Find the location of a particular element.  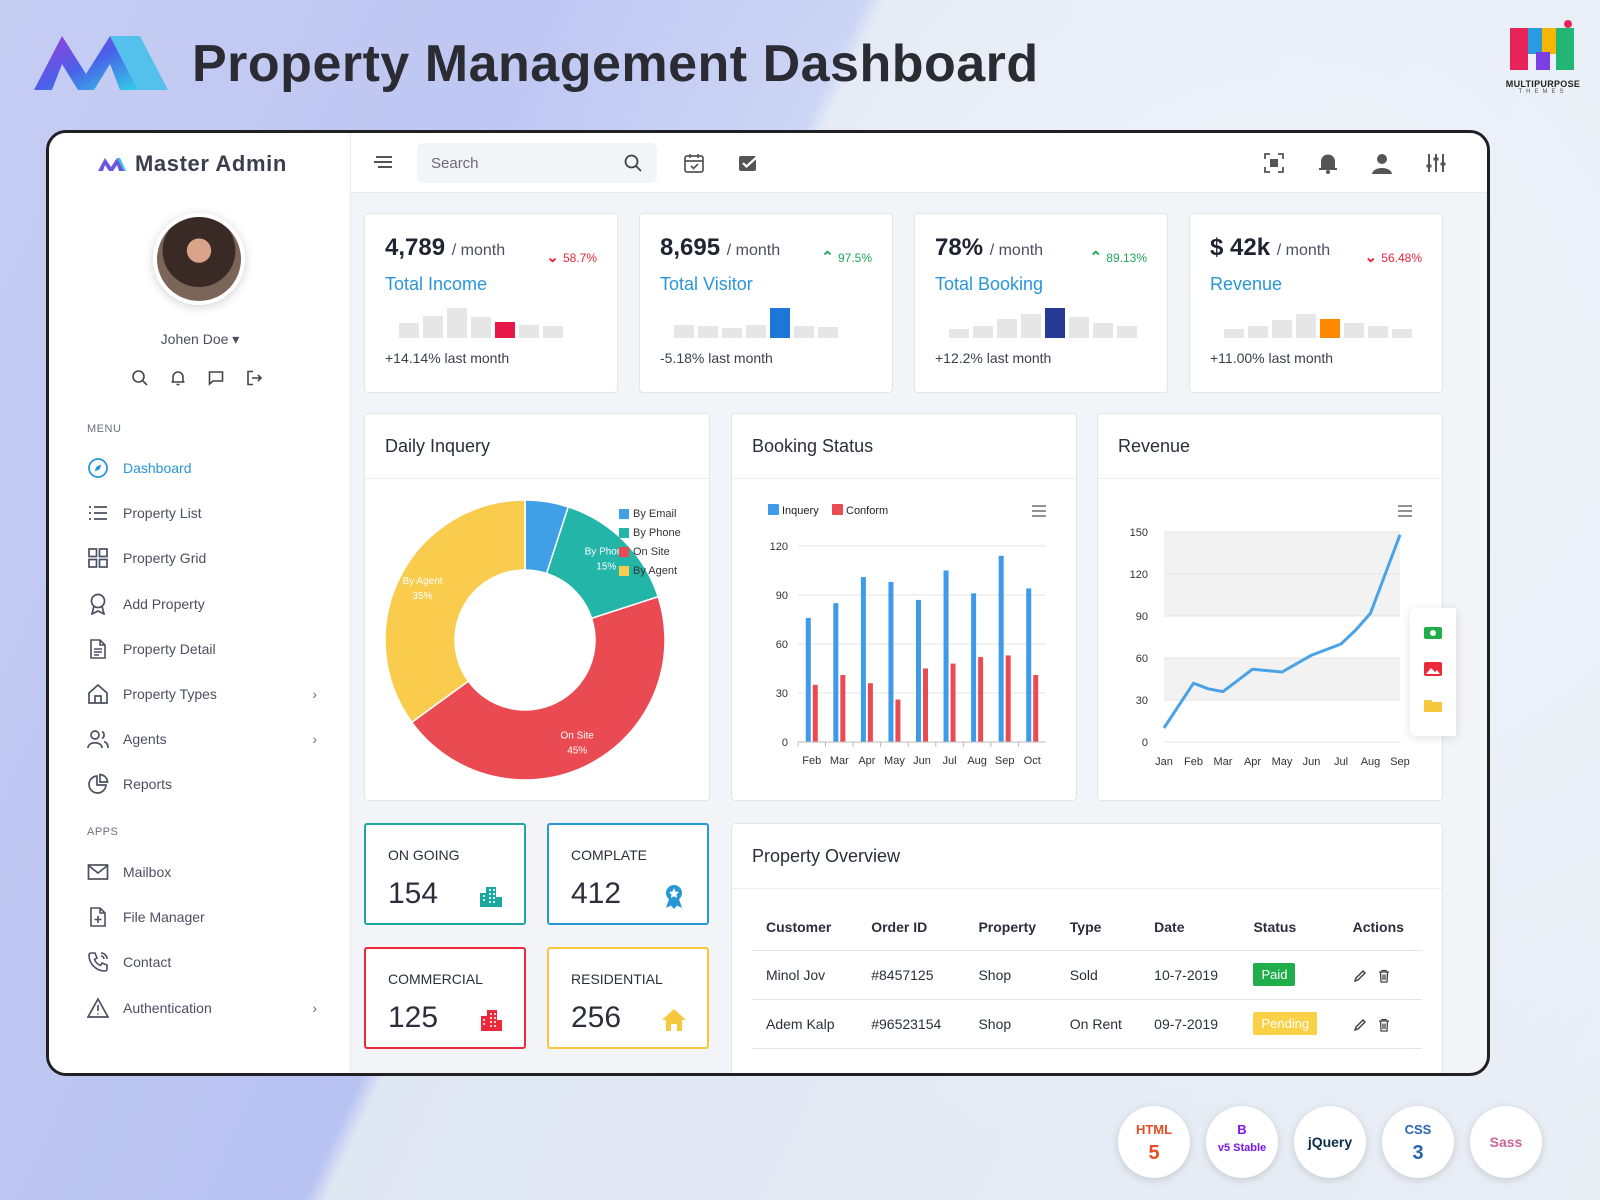

sidebar-item-property-list: Property List is located at coordinates (202, 513).